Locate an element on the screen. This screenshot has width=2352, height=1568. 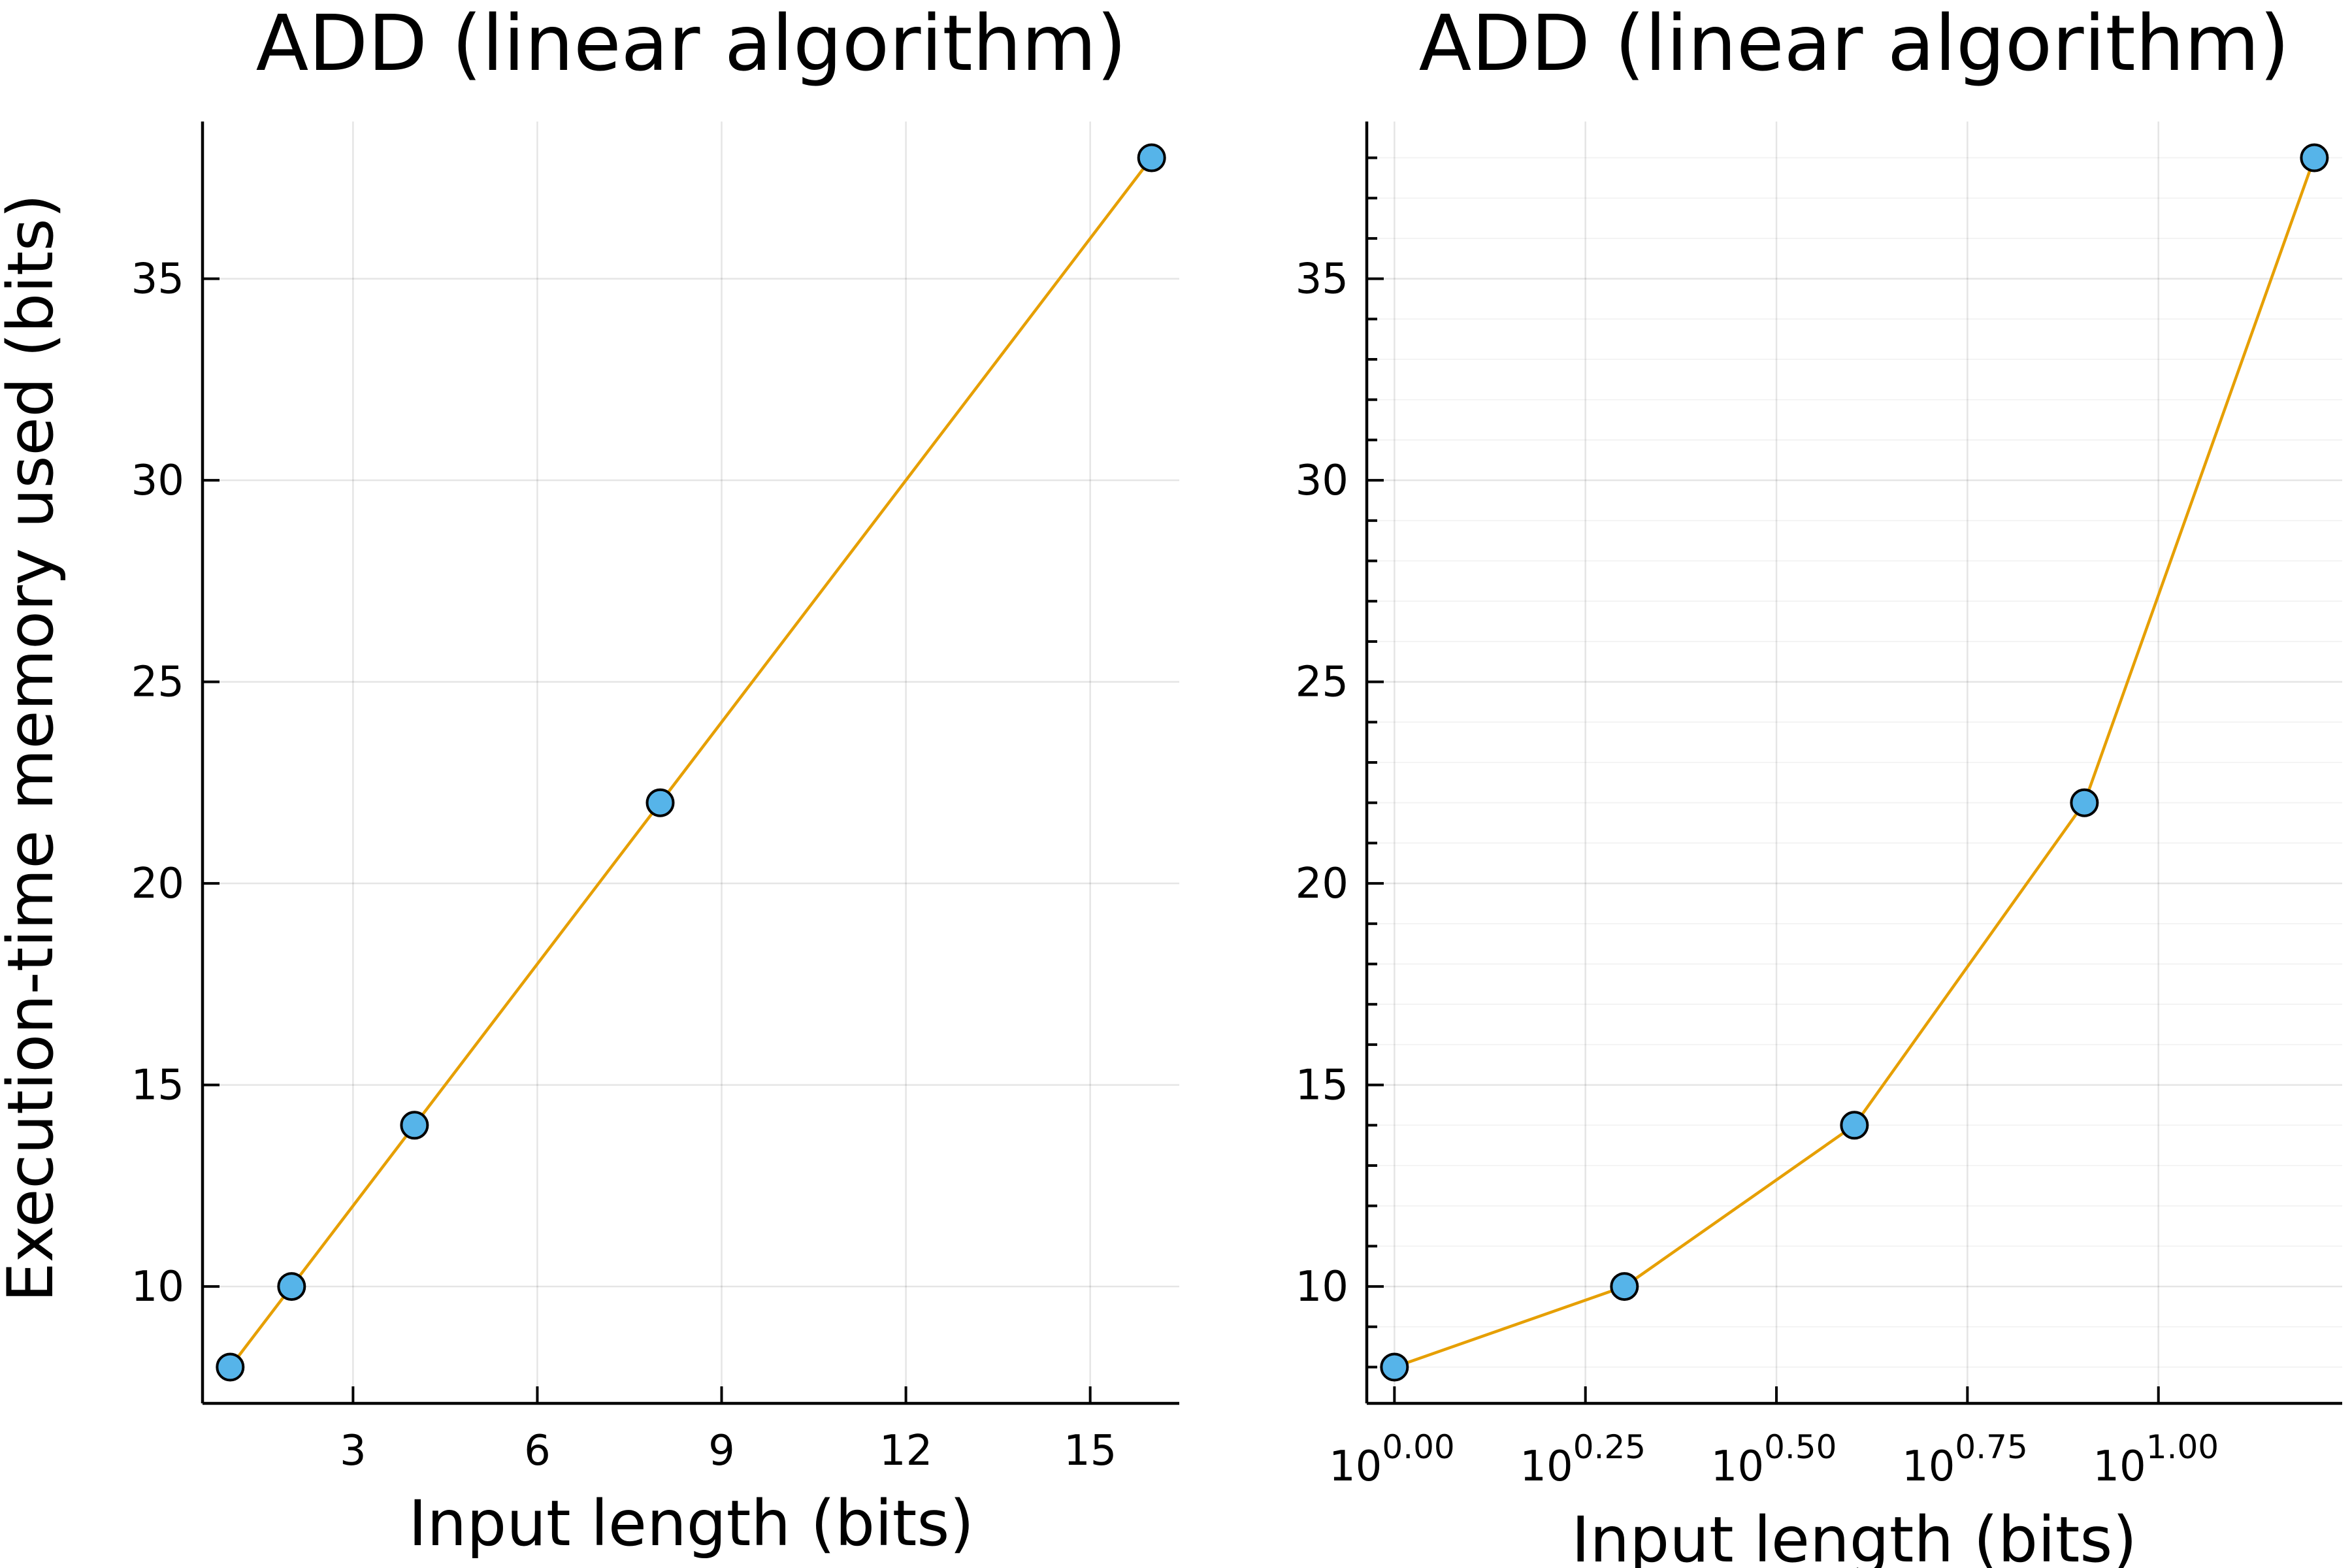
left-x-tick-label: 3 is located at coordinates (353, 1451).